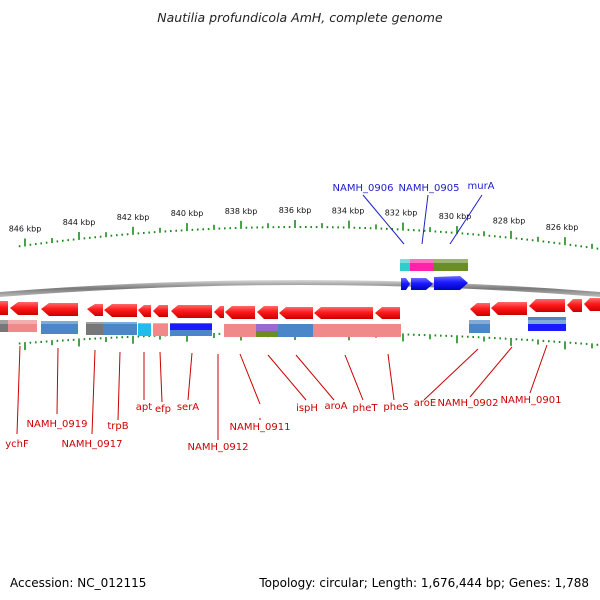  Describe the element at coordinates (25, 228) in the screenshot. I see `ruler-label: 846 kbp` at that location.